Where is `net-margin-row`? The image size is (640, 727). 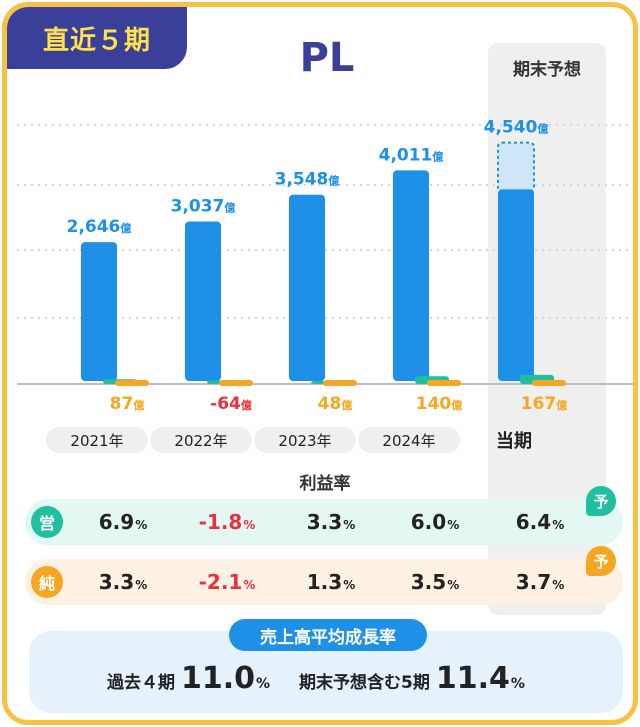
net-margin-row is located at coordinates (324, 582).